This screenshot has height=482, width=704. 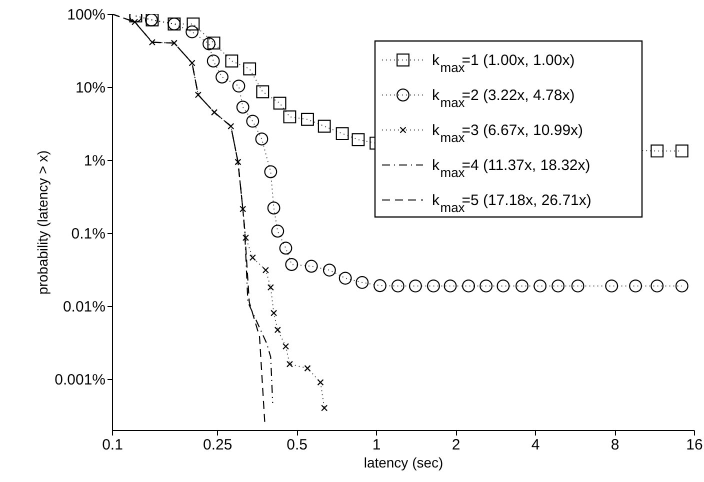 What do you see at coordinates (404, 462) in the screenshot?
I see `x-axis-title: latency (sec)` at bounding box center [404, 462].